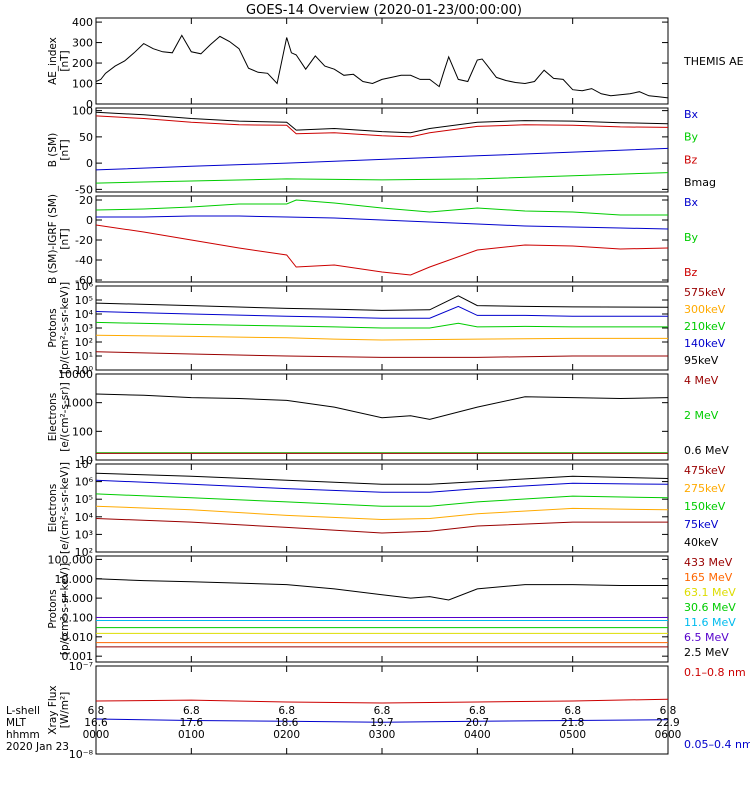 Image resolution: width=750 pixels, height=800 pixels. Describe the element at coordinates (381, 723) in the screenshot. I see `footer-tick-label: 19.7` at that location.